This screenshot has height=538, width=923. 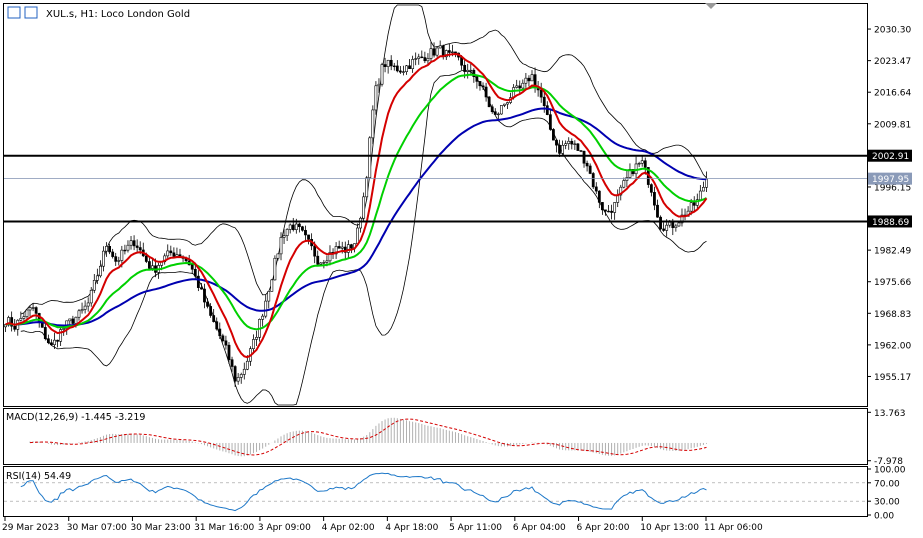 What do you see at coordinates (160, 528) in the screenshot?
I see `time-tick-label: 30 Mar 23:00` at bounding box center [160, 528].